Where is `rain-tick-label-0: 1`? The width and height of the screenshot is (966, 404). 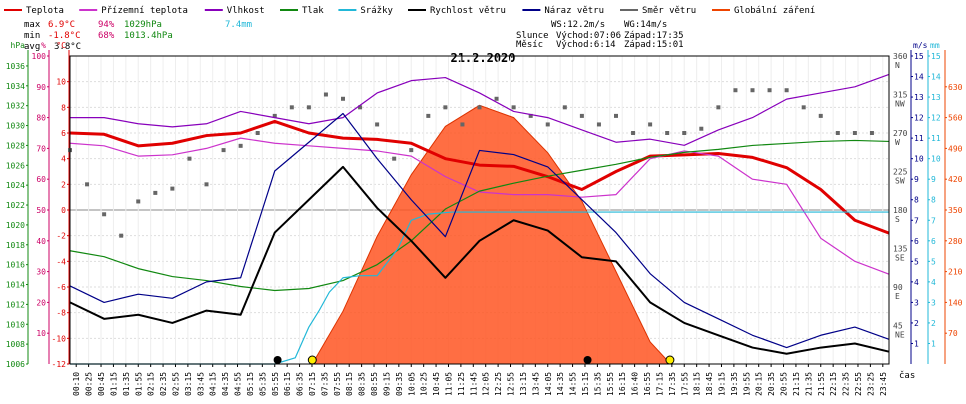 rain-tick-label-0: 1 is located at coordinates (933, 343).